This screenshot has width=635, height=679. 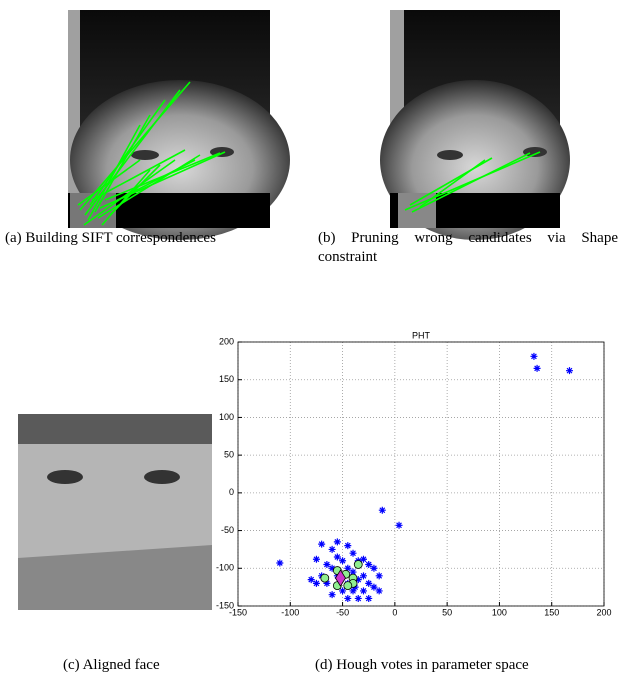 What do you see at coordinates (340, 578) in the screenshot?
I see `diamond-point` at bounding box center [340, 578].